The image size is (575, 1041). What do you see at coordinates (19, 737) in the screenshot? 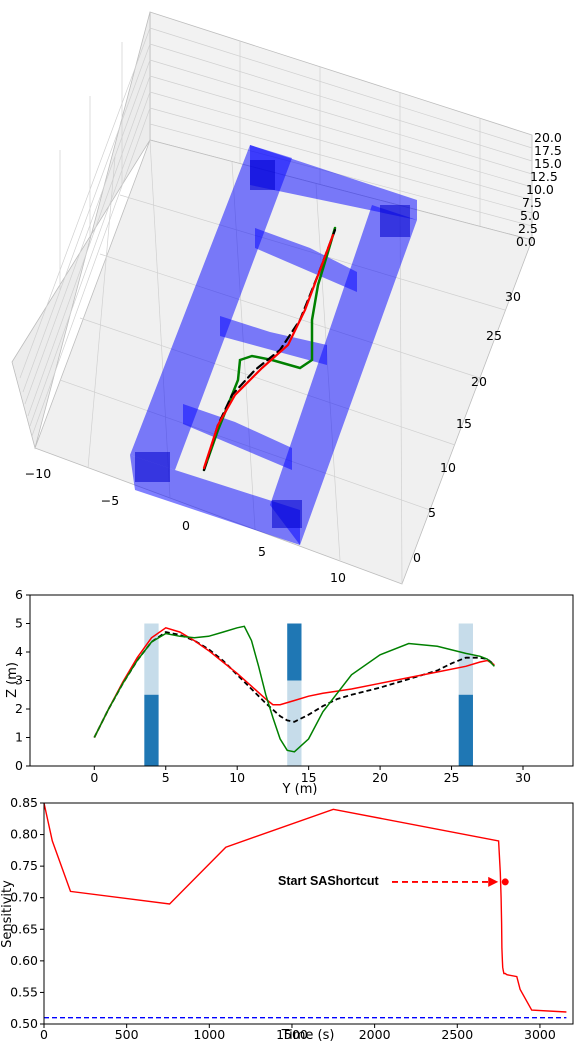
I see `y-tick-label: 1` at bounding box center [19, 737].